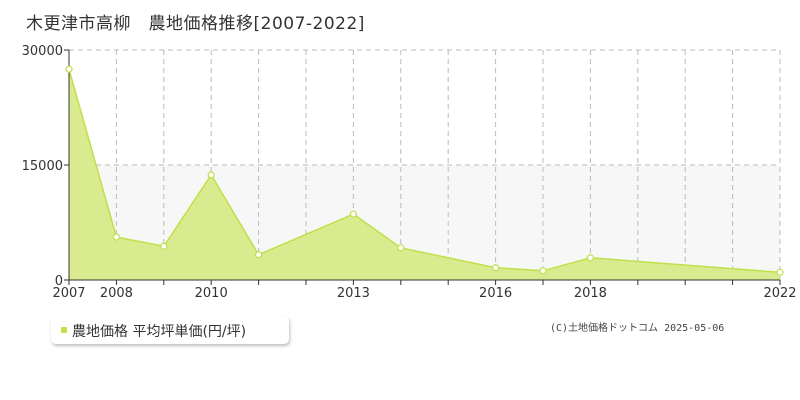 Image resolution: width=800 pixels, height=400 pixels. What do you see at coordinates (195, 24) in the screenshot?
I see `chart-title: 木更津市高柳 農地価格推移[2007-2022]` at bounding box center [195, 24].